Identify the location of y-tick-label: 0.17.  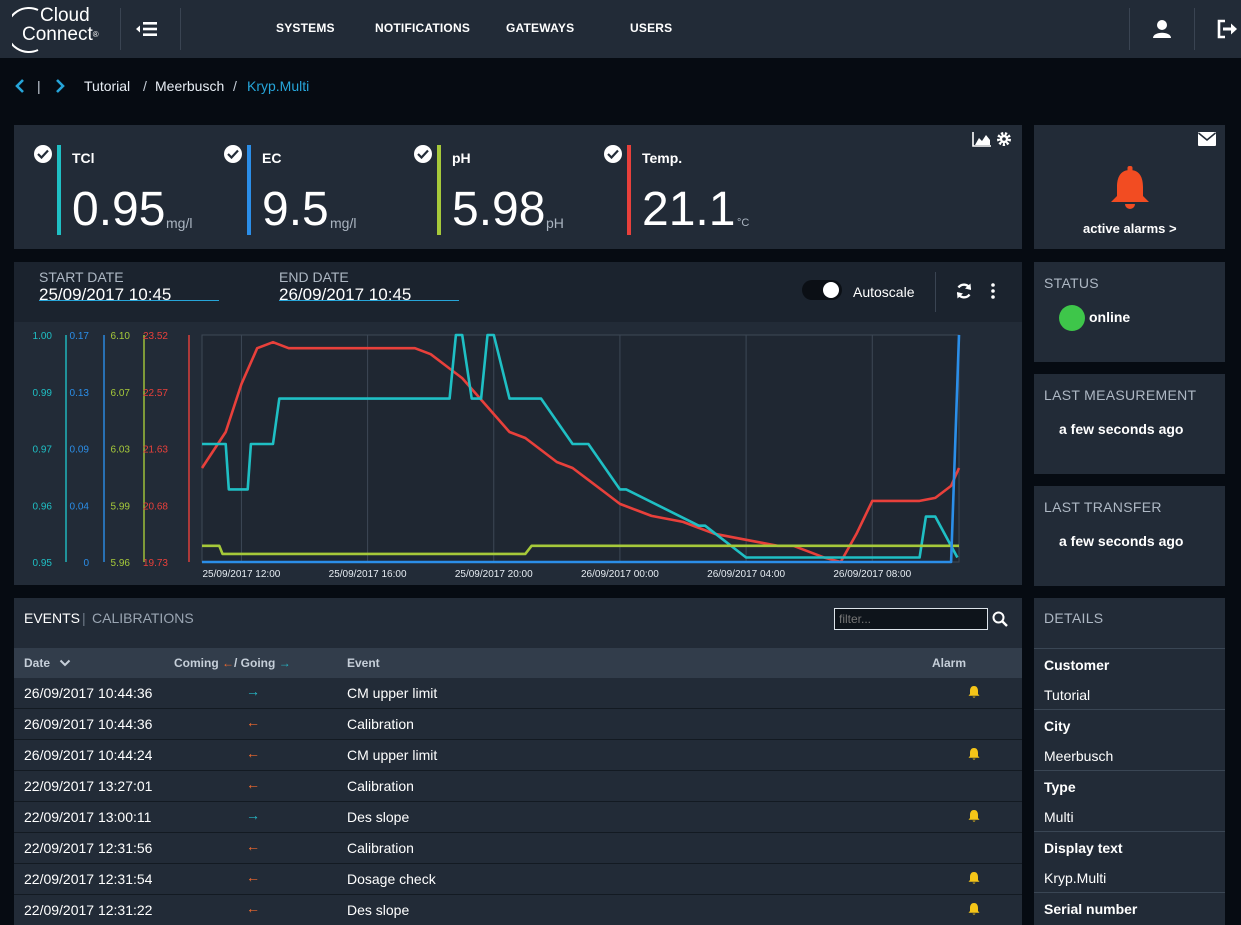
(80, 336).